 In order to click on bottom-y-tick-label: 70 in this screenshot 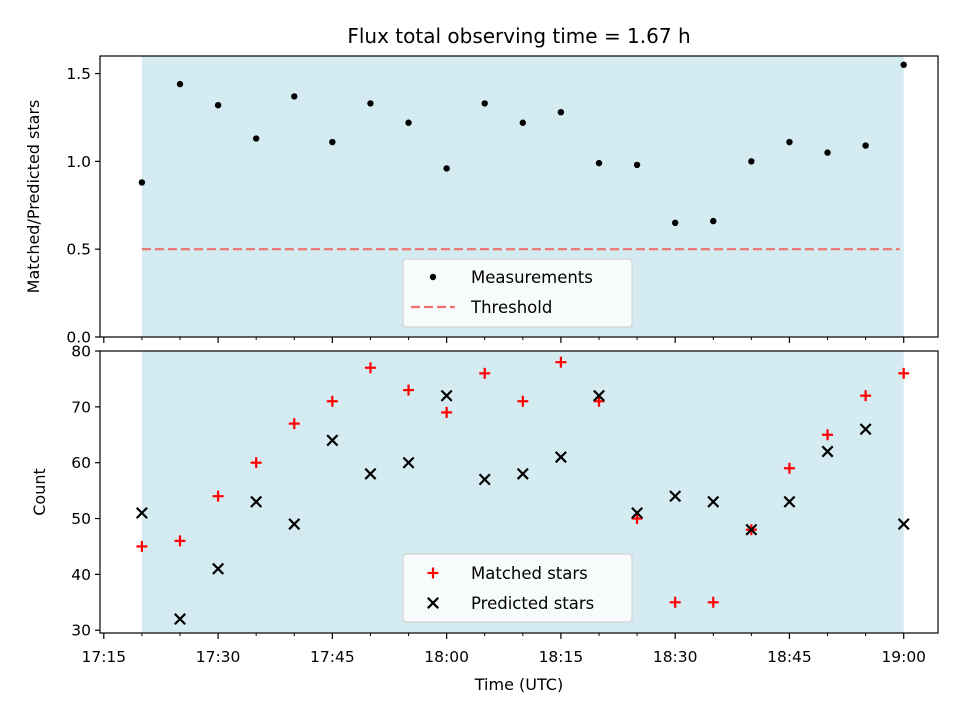, I will do `click(81, 407)`.